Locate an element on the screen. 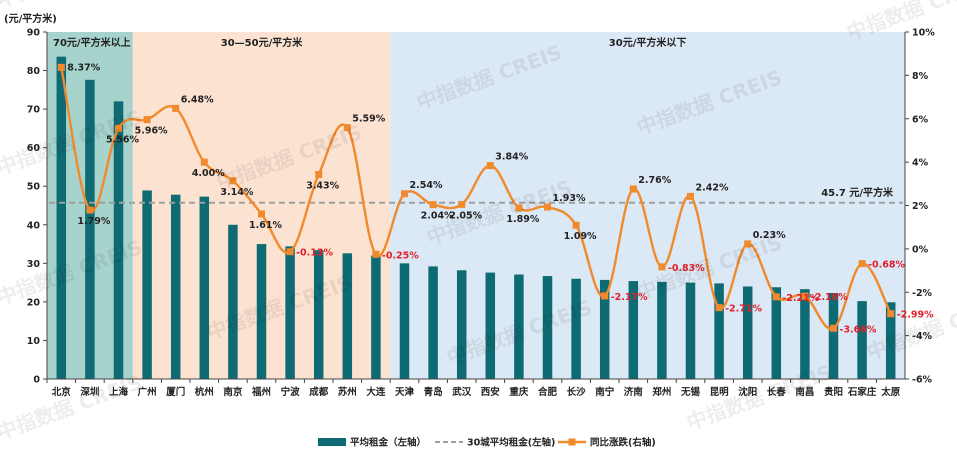 This screenshot has height=459, width=957. right-tick-label: 8% is located at coordinates (920, 76).